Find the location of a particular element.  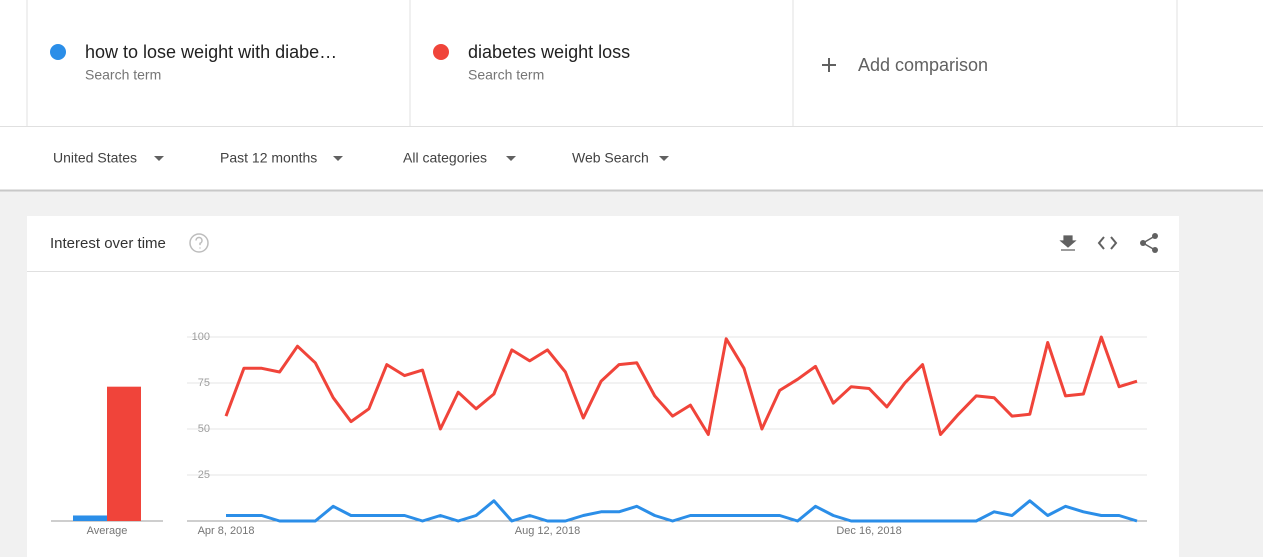

help-mark is located at coordinates (199, 242).